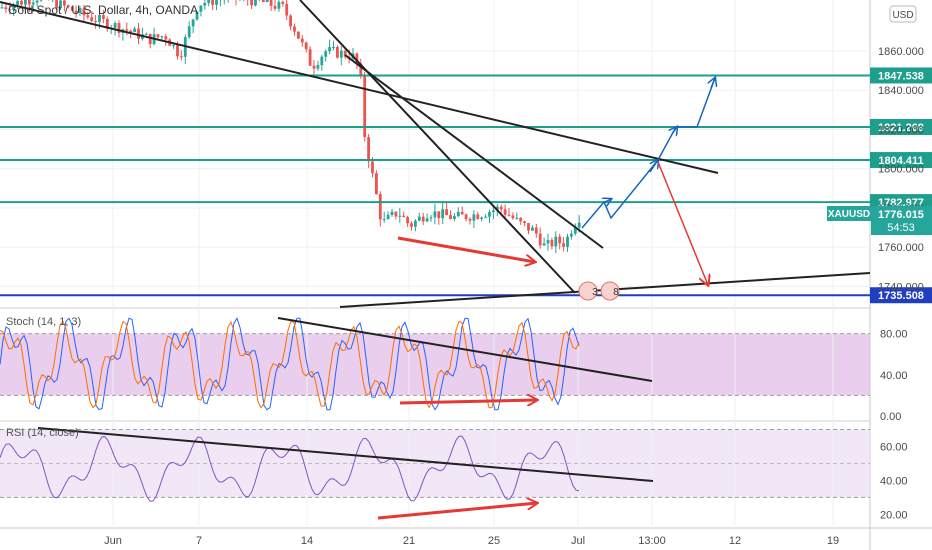  Describe the element at coordinates (409, 541) in the screenshot. I see `time-tick-label: 21` at that location.